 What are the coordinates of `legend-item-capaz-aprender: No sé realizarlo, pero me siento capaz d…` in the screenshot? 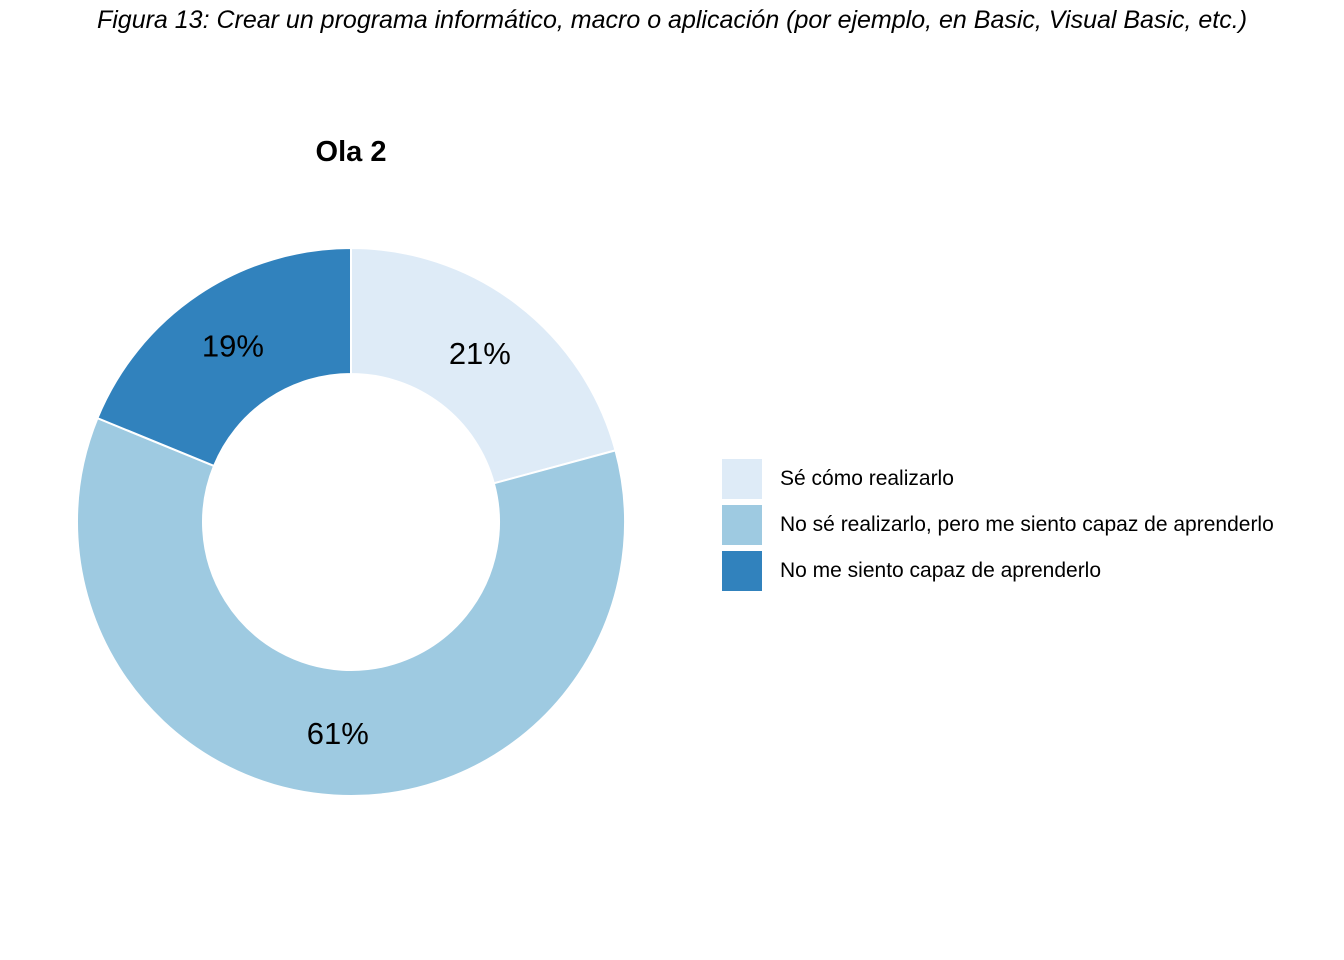 It's located at (998, 525).